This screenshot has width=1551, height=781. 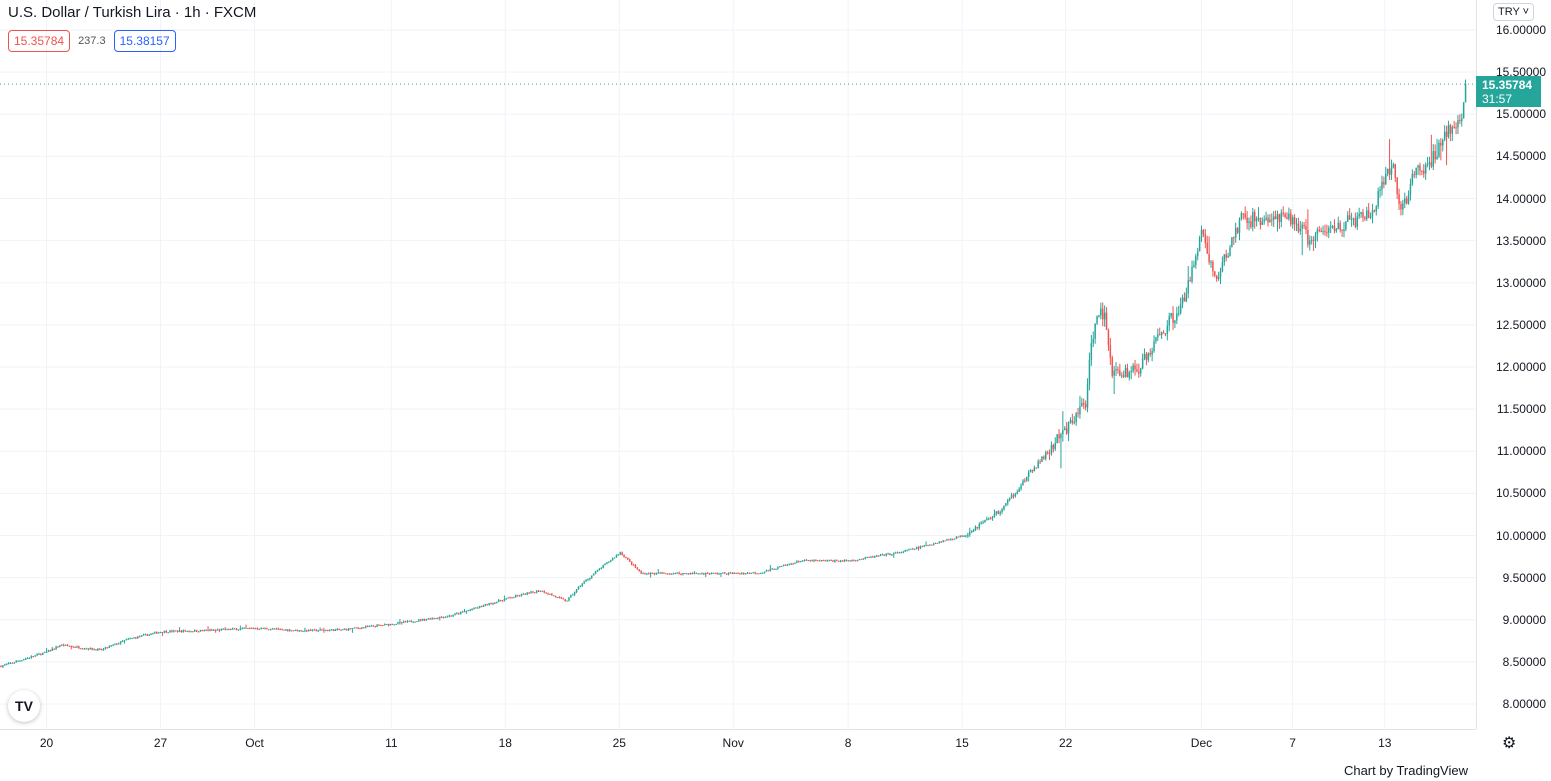 I want to click on credit-text: Chart by TradingView, so click(x=1405, y=770).